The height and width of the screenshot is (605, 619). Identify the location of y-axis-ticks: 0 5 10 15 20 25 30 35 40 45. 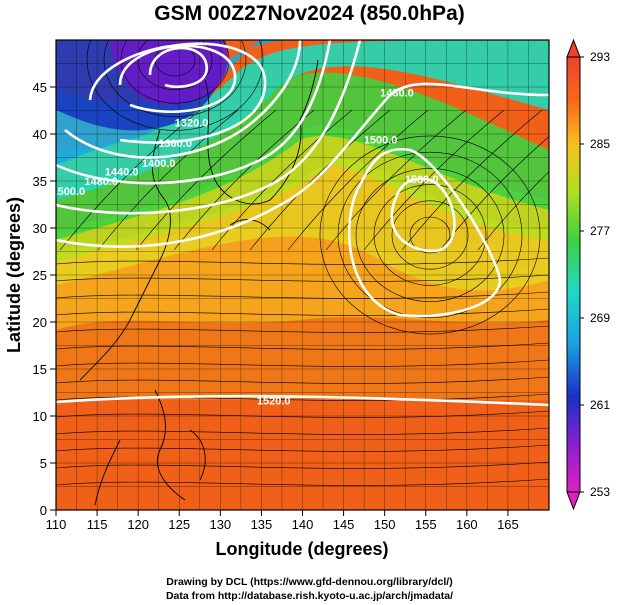
(44, 299).